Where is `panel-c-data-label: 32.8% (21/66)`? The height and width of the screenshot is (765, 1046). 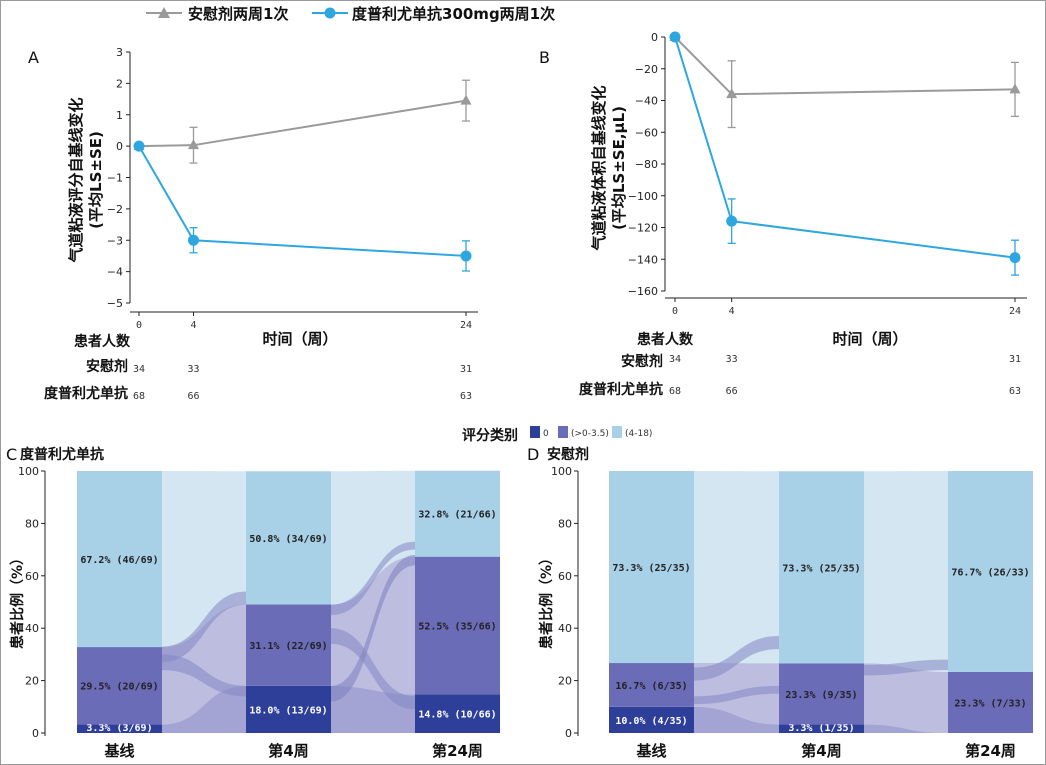 panel-c-data-label: 32.8% (21/66) is located at coordinates (457, 515).